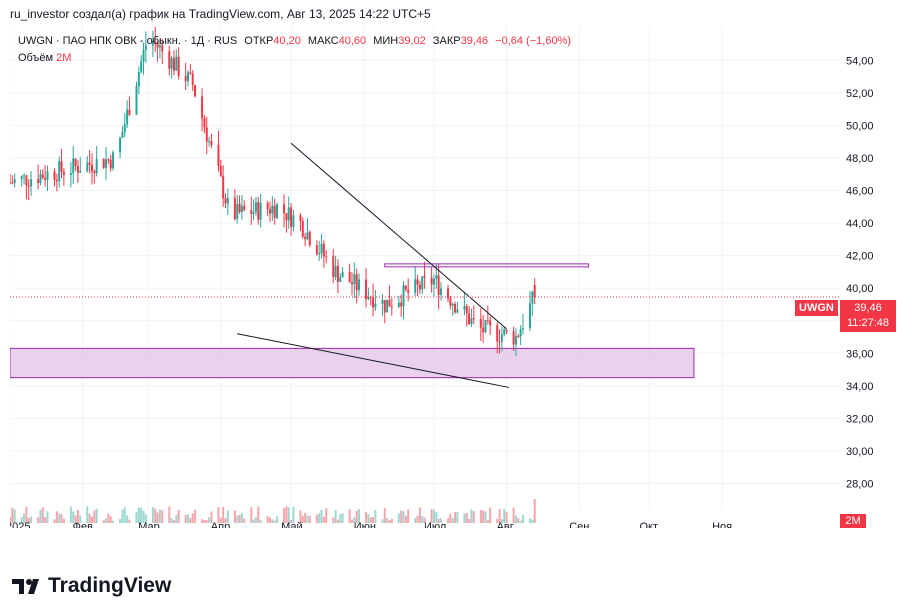 The image size is (912, 616). I want to click on logo-text: TradingView, so click(110, 585).